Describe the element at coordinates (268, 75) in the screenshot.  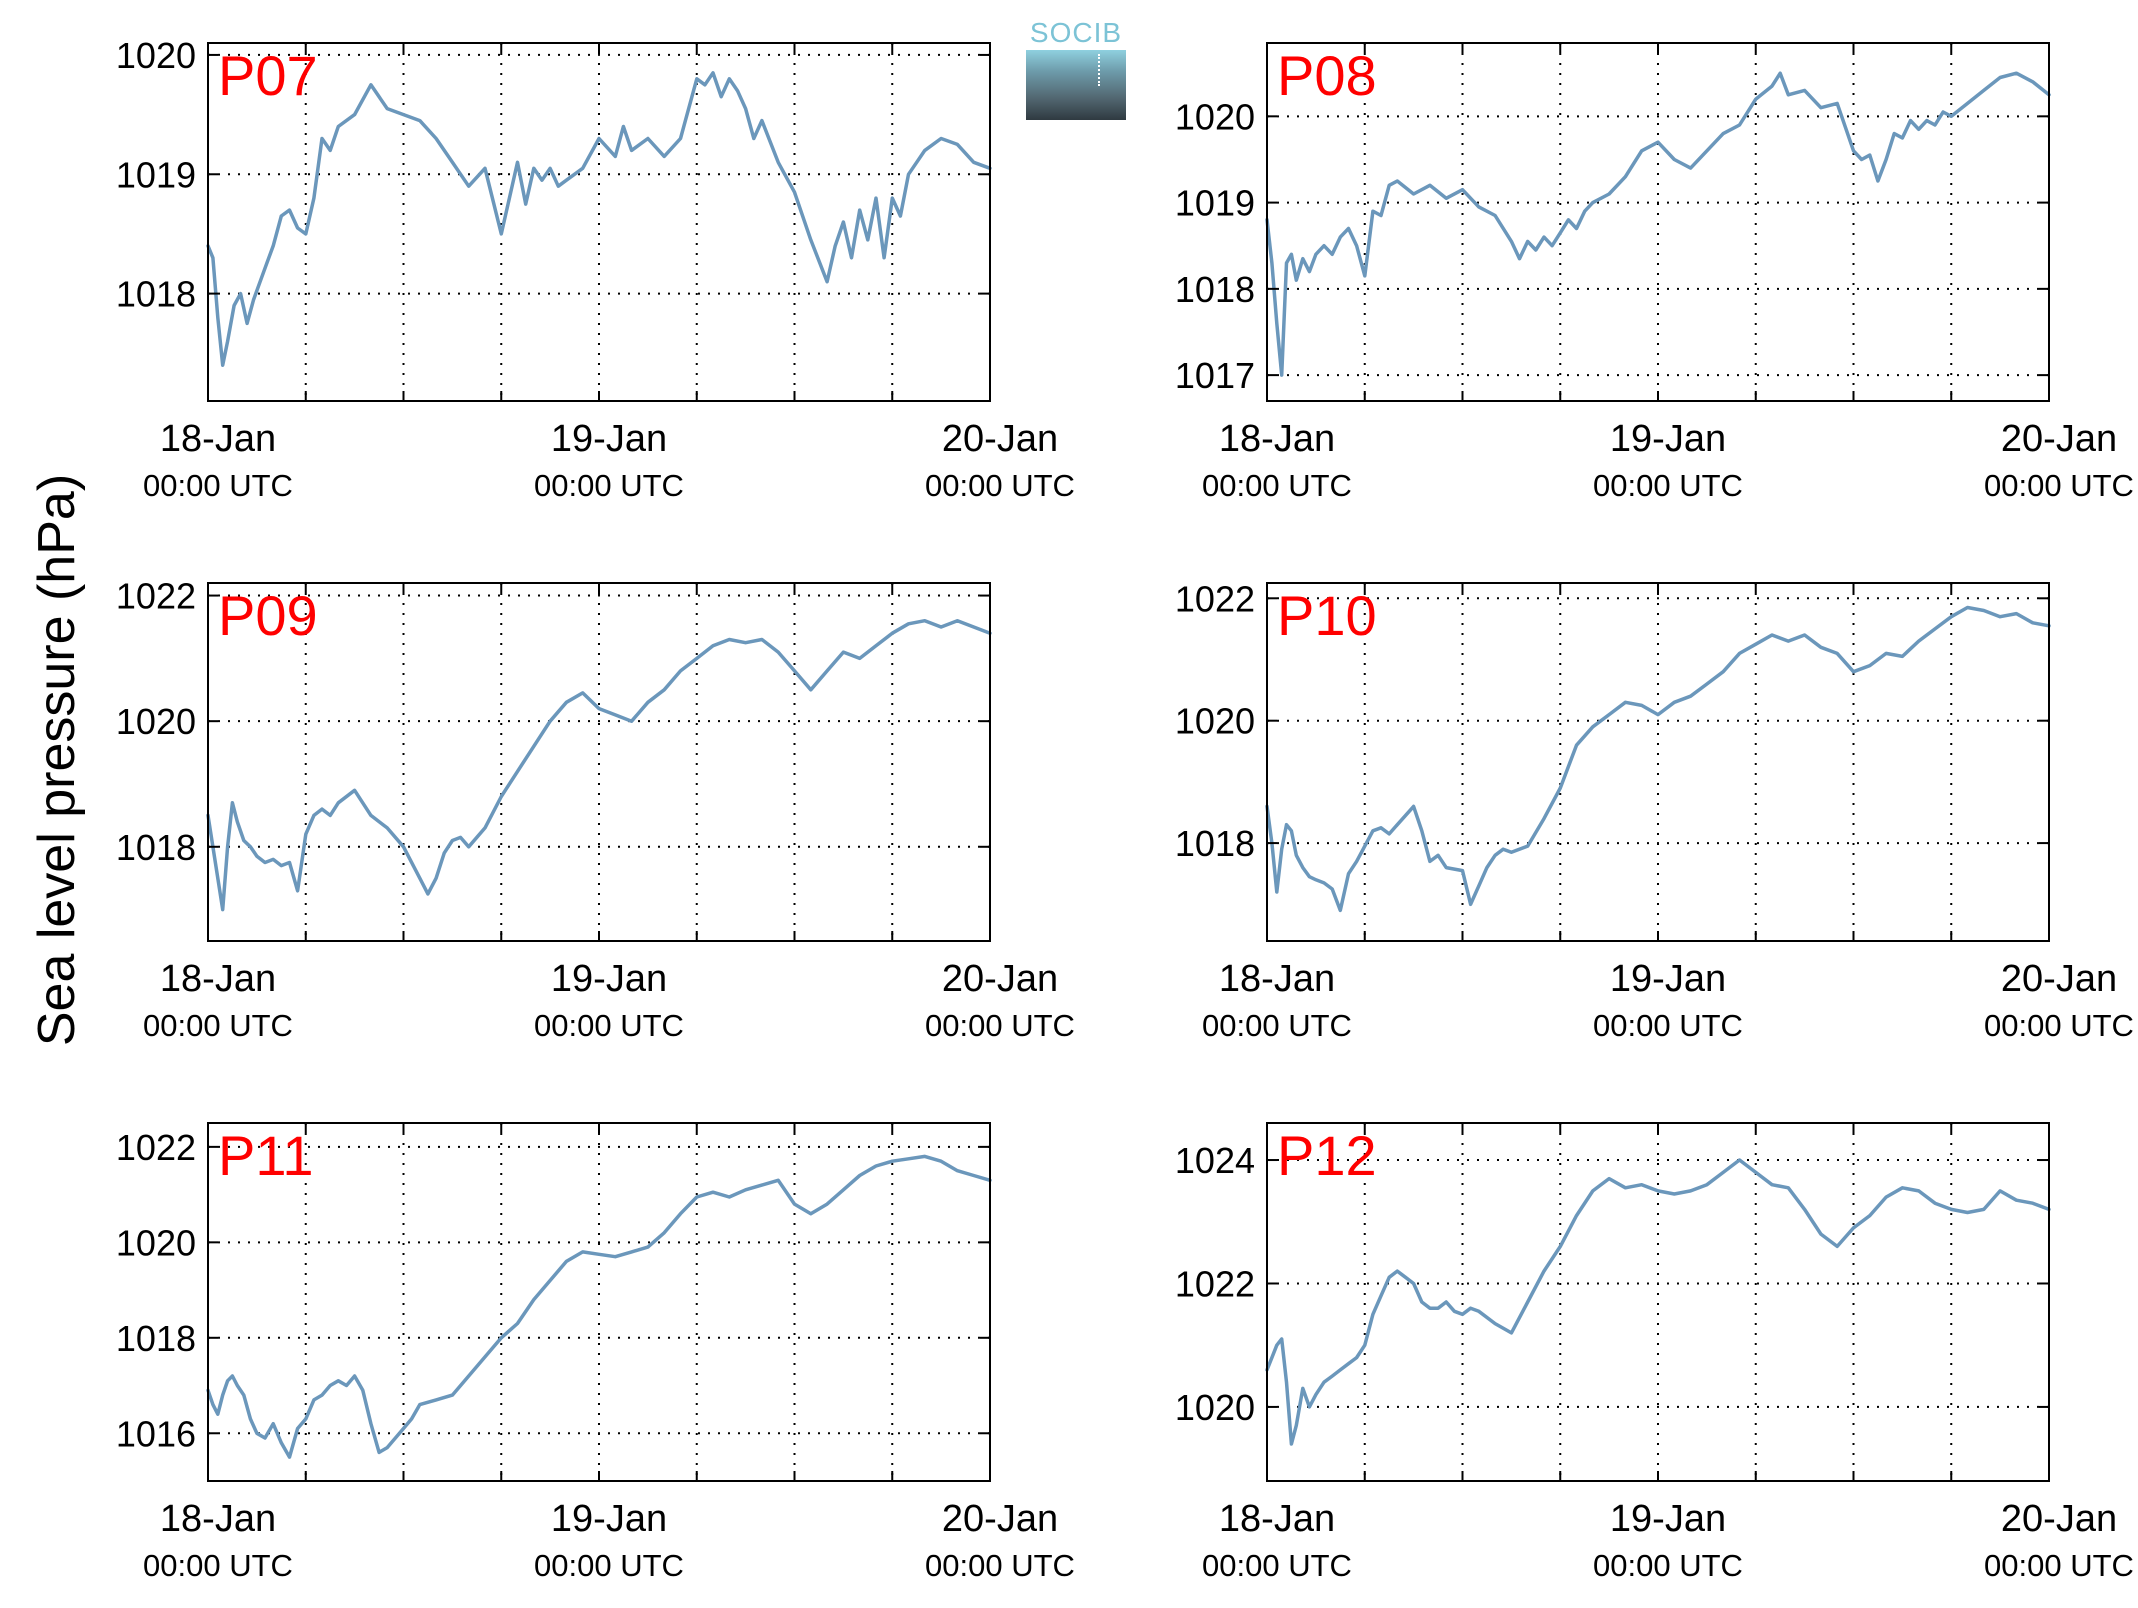
I see `panel-label-p07: P07` at that location.